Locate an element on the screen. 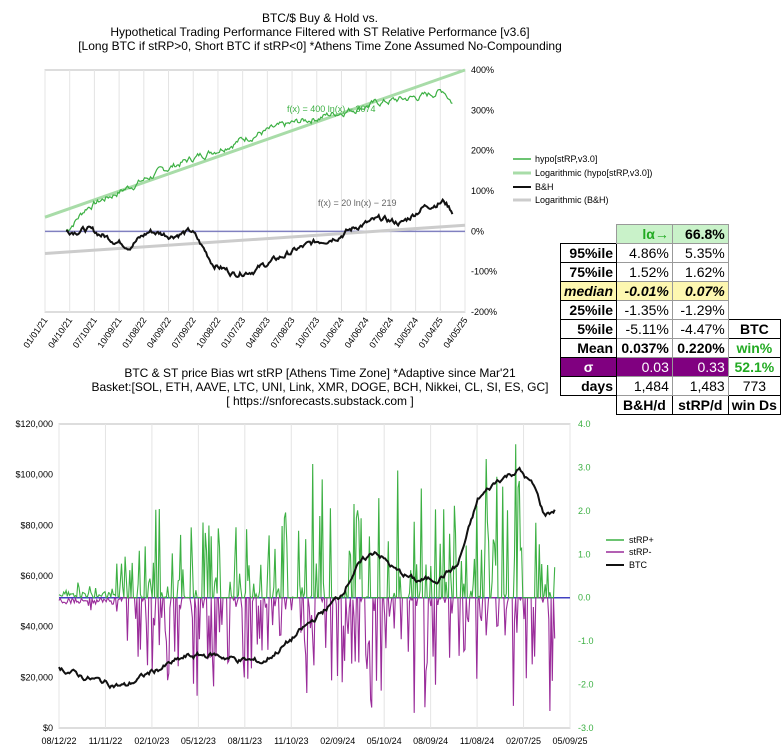  legend-bh-log: Logarithmic (B&H) is located at coordinates (572, 200).